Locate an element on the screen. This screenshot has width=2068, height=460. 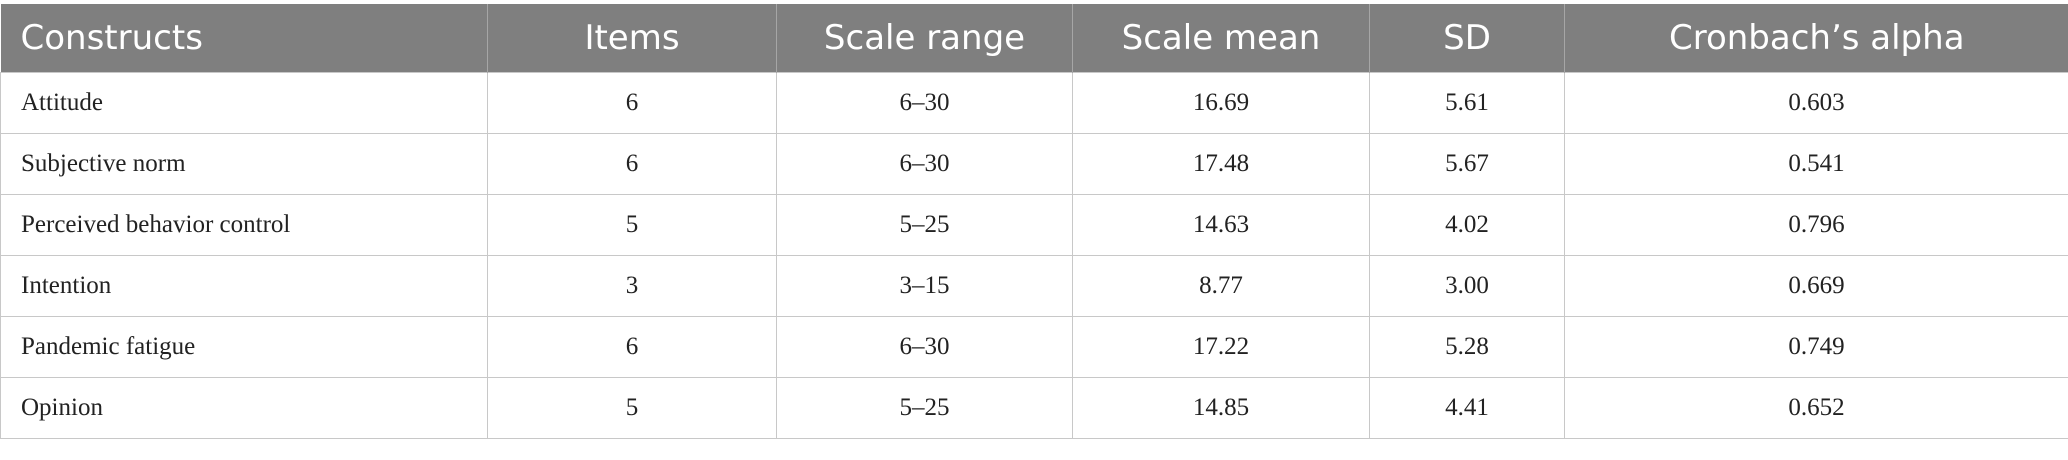
value-cell: 14.85 is located at coordinates (1221, 408).